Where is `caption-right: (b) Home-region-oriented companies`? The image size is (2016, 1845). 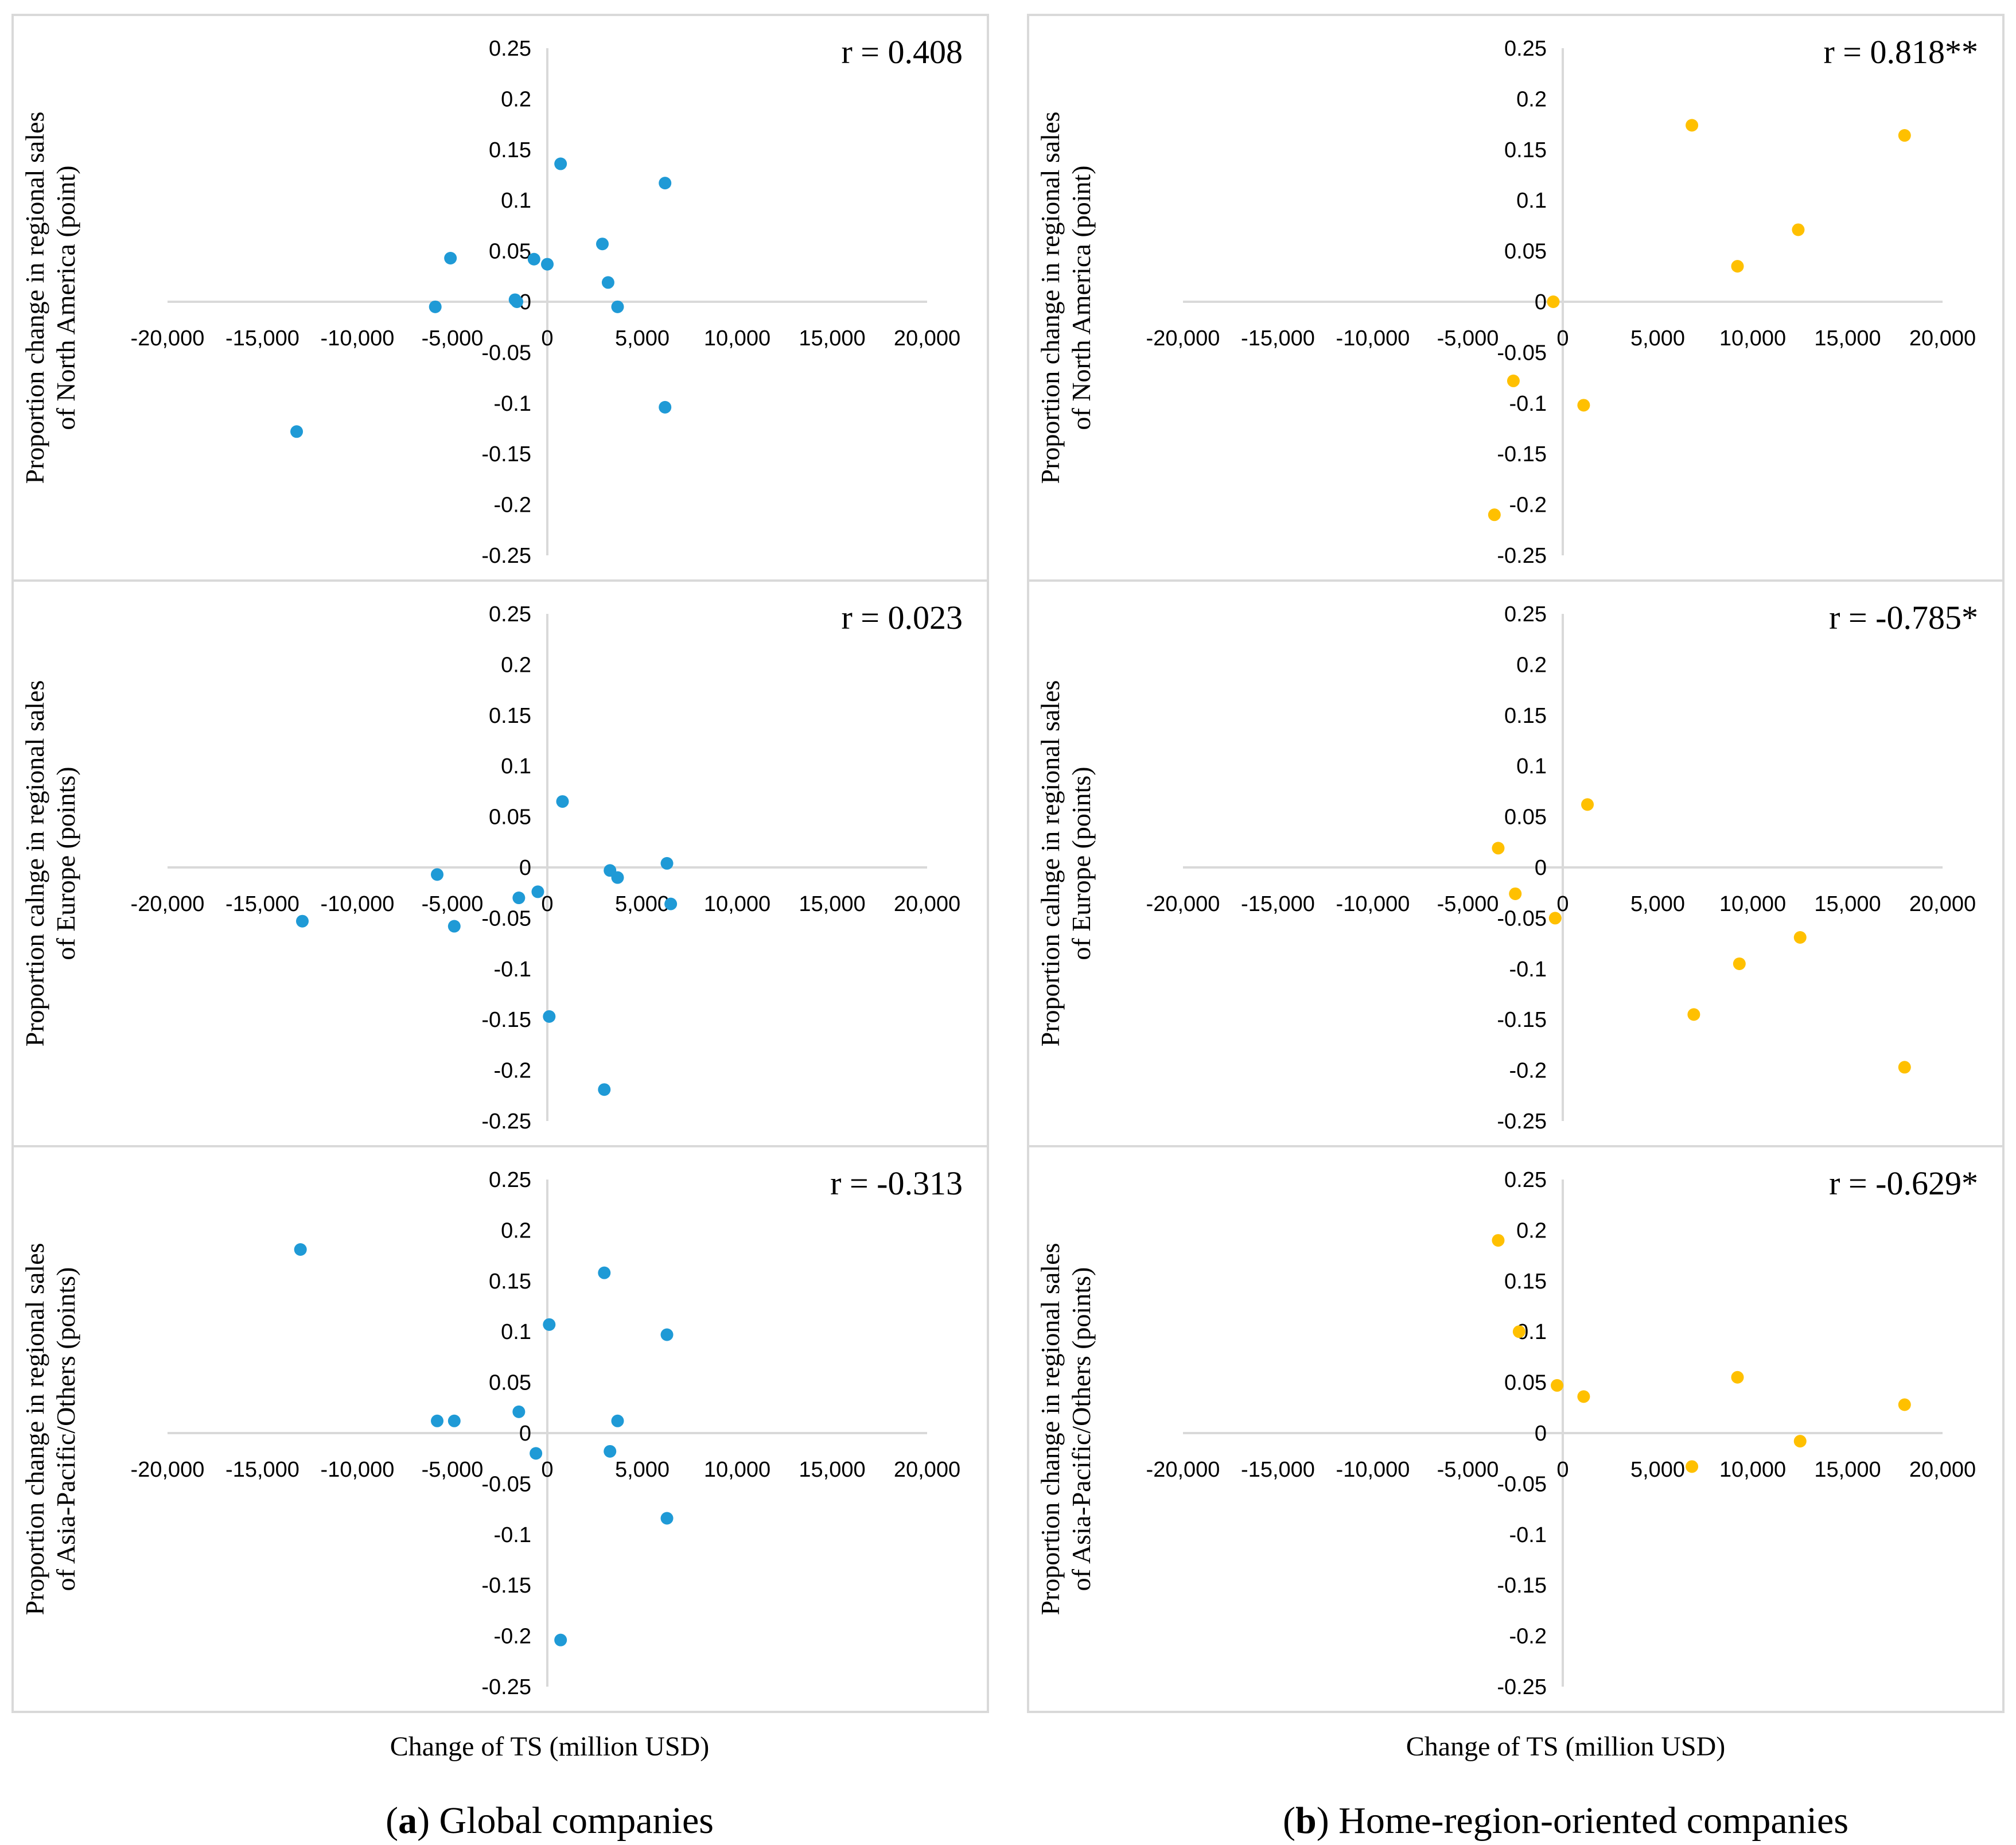
caption-right: (b) Home-region-oriented companies is located at coordinates (1565, 1821).